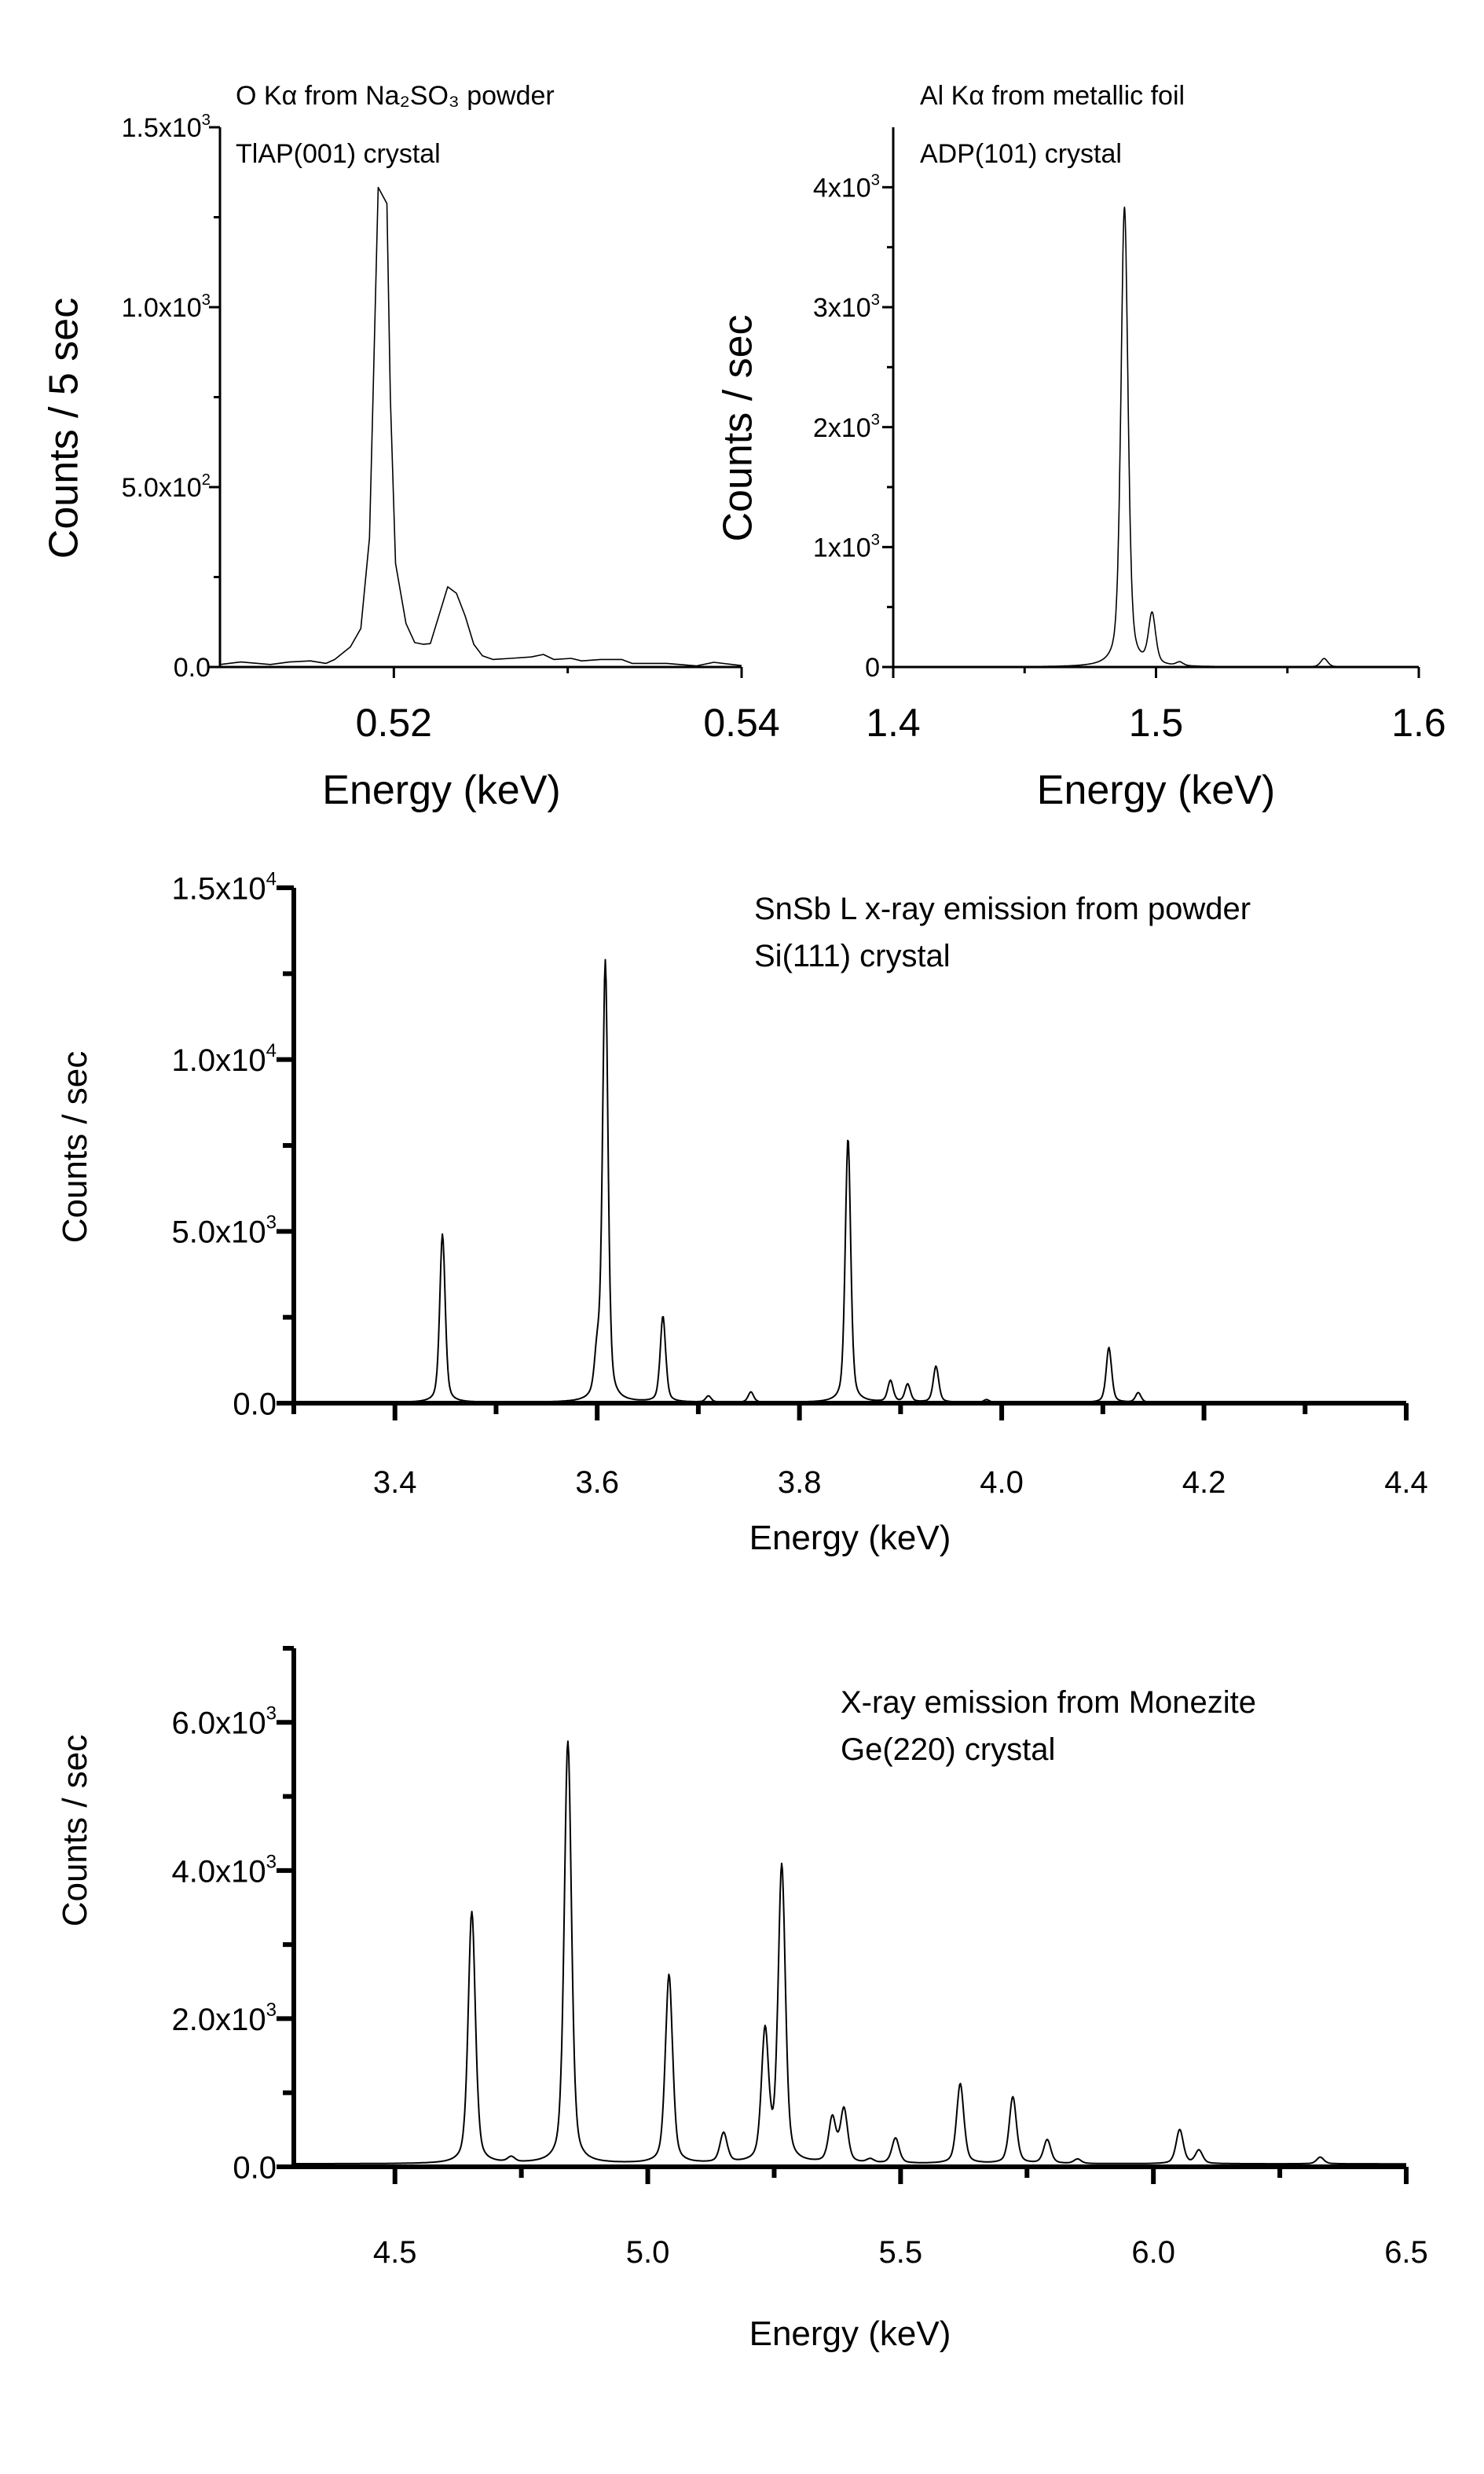 The image size is (1484, 2474). I want to click on chart-annotation: TlAP(001) crystal, so click(338, 154).